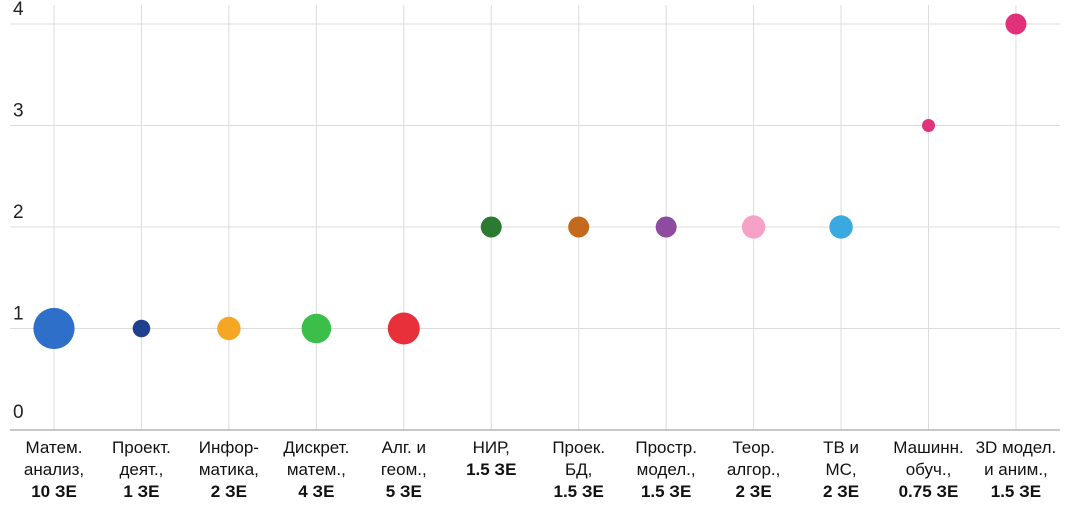 This screenshot has width=1075, height=514. I want to click on y-axis-ticks: 0 1 2 3 4, so click(18, 211).